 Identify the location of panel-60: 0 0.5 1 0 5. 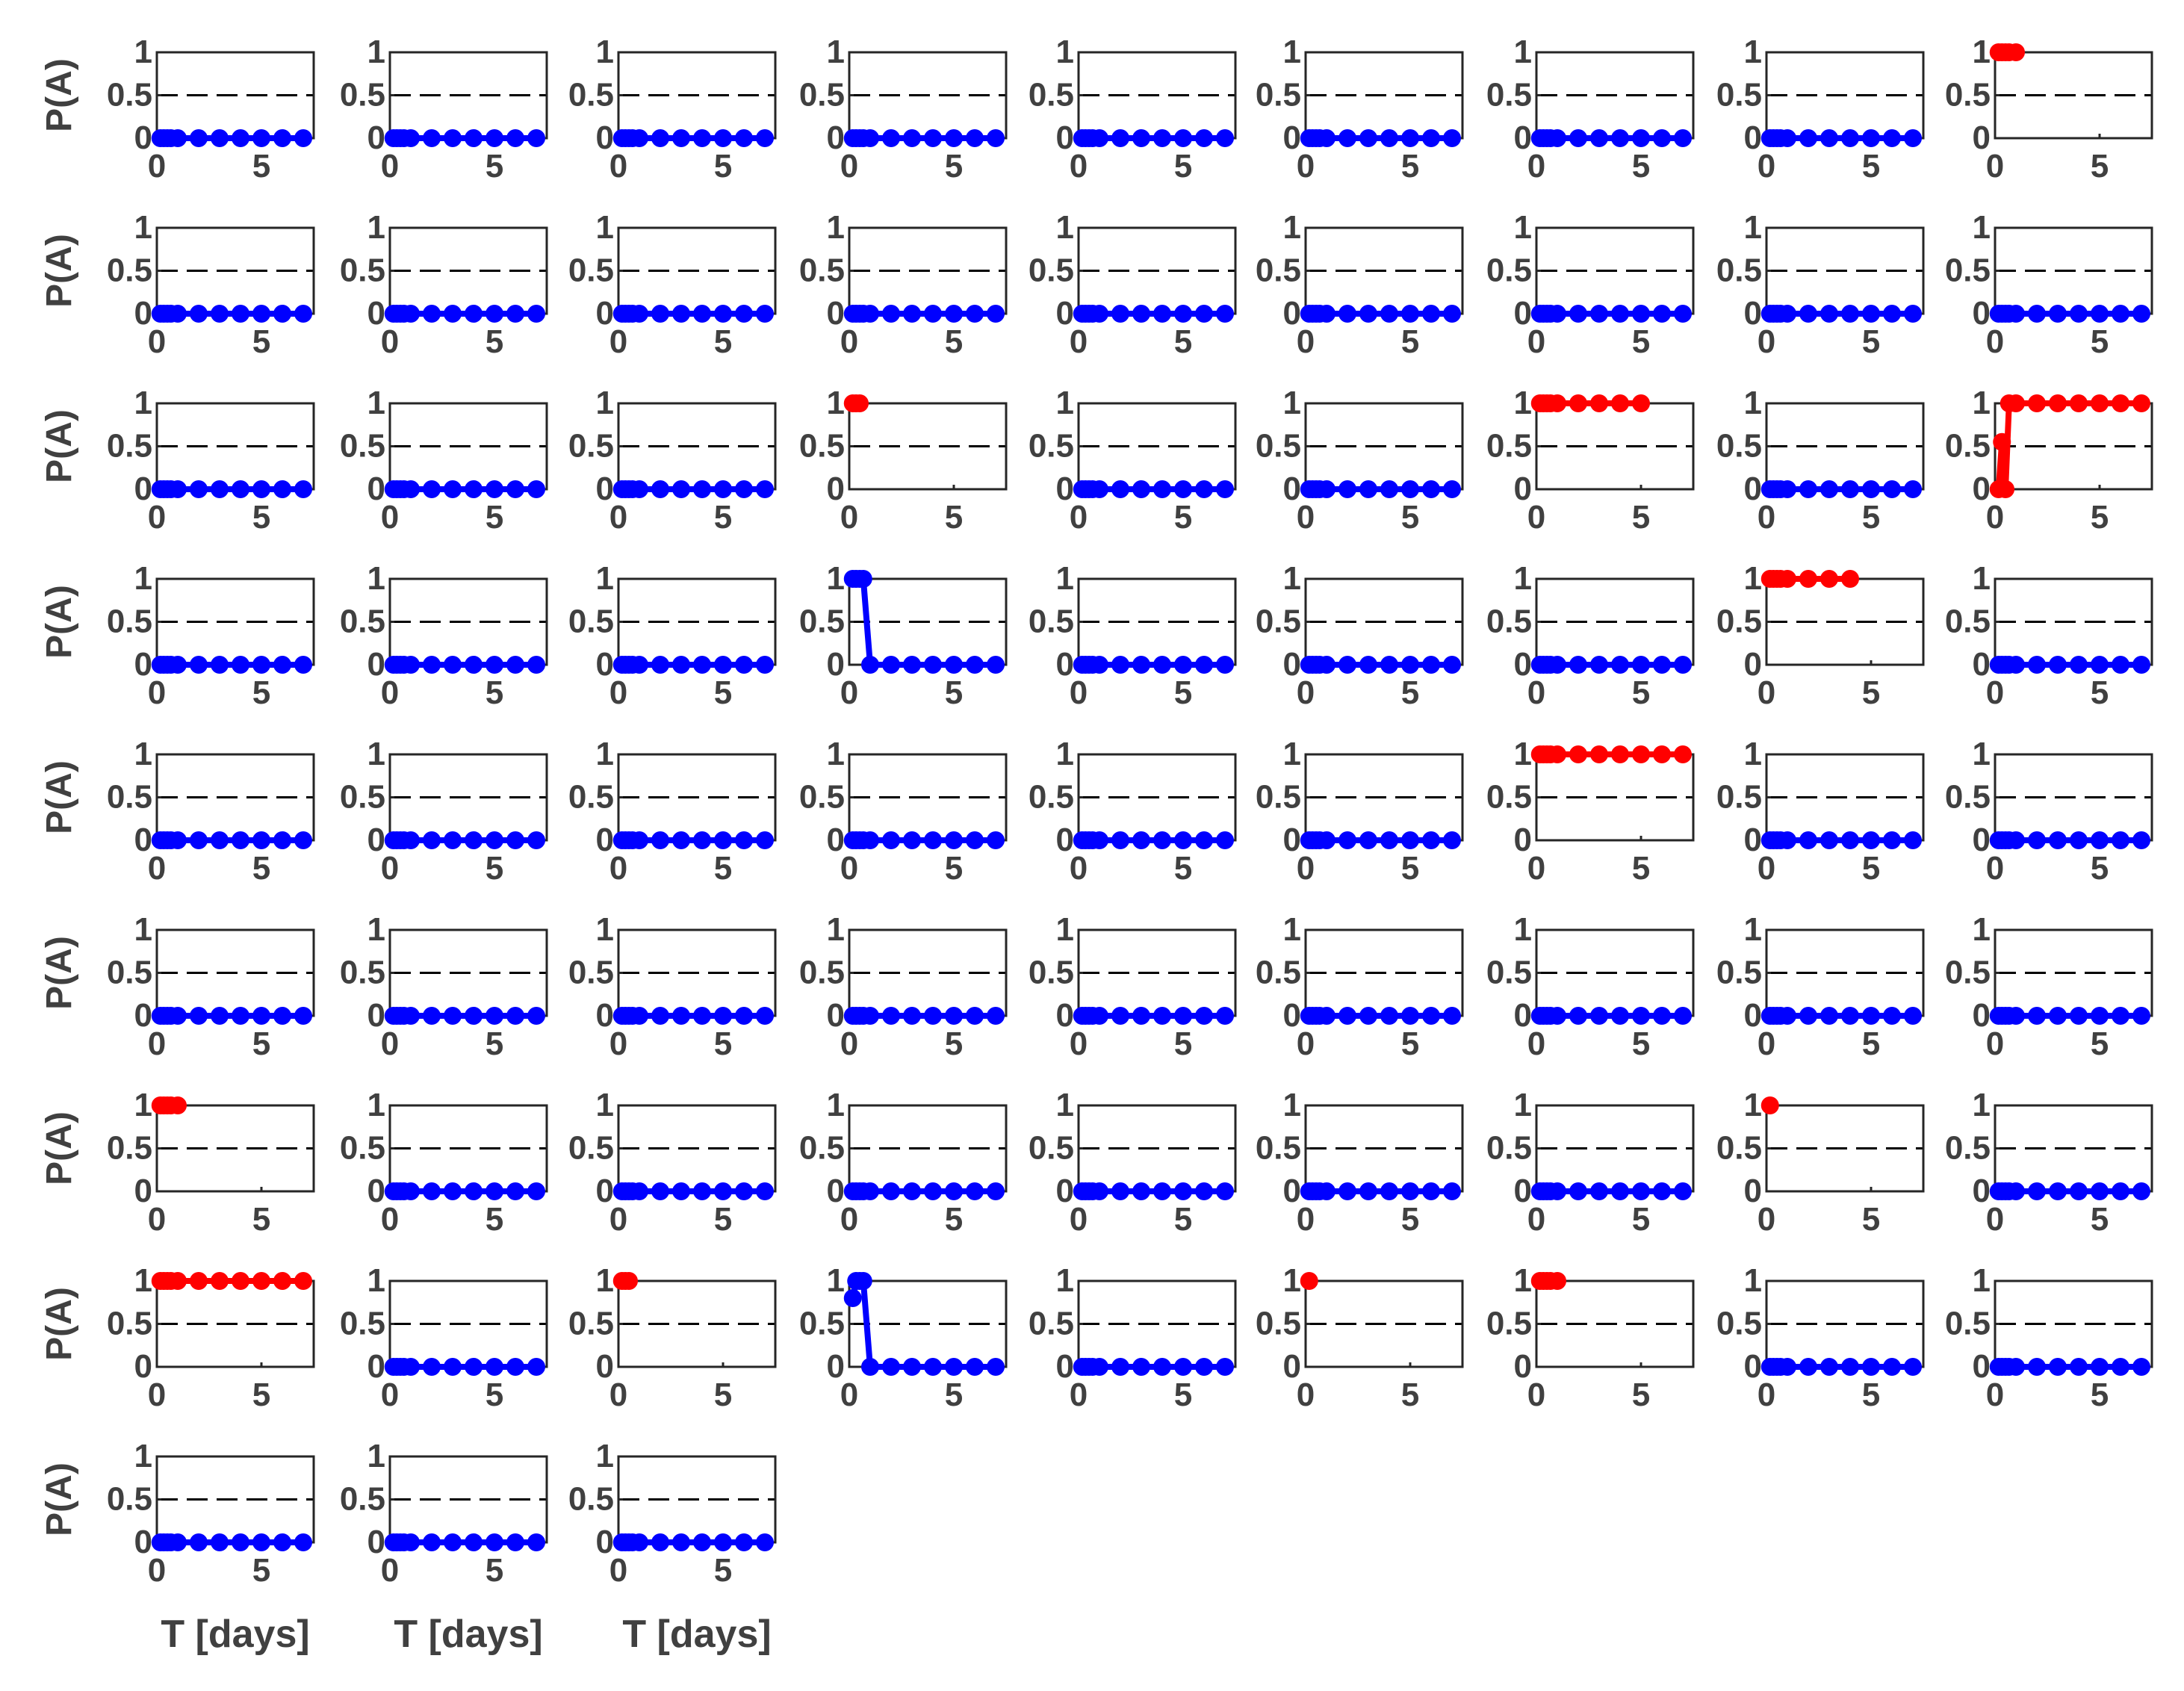
(1590, 1162).